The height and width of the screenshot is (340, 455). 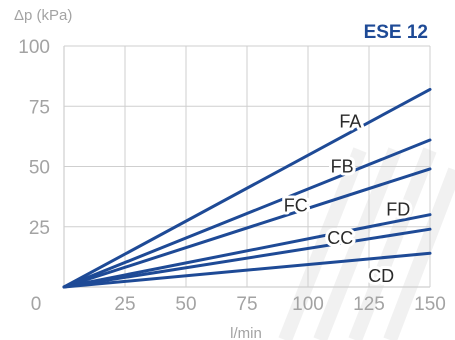 What do you see at coordinates (350, 122) in the screenshot?
I see `series-label-fa: FA` at bounding box center [350, 122].